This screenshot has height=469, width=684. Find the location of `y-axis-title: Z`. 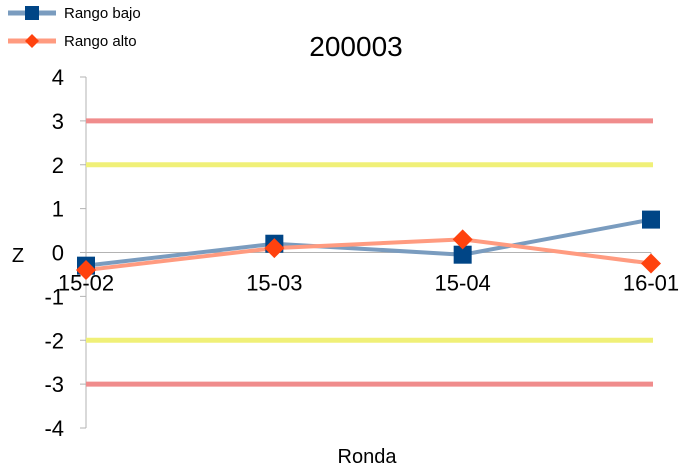

y-axis-title: Z is located at coordinates (18, 256).